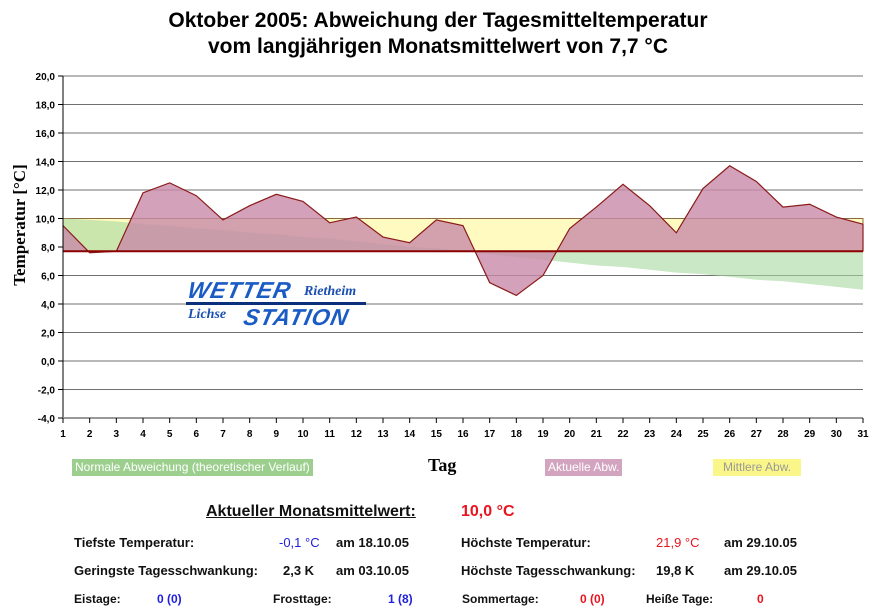  Describe the element at coordinates (675, 570) in the screenshot. I see `max-range-value: 19,8 K` at that location.